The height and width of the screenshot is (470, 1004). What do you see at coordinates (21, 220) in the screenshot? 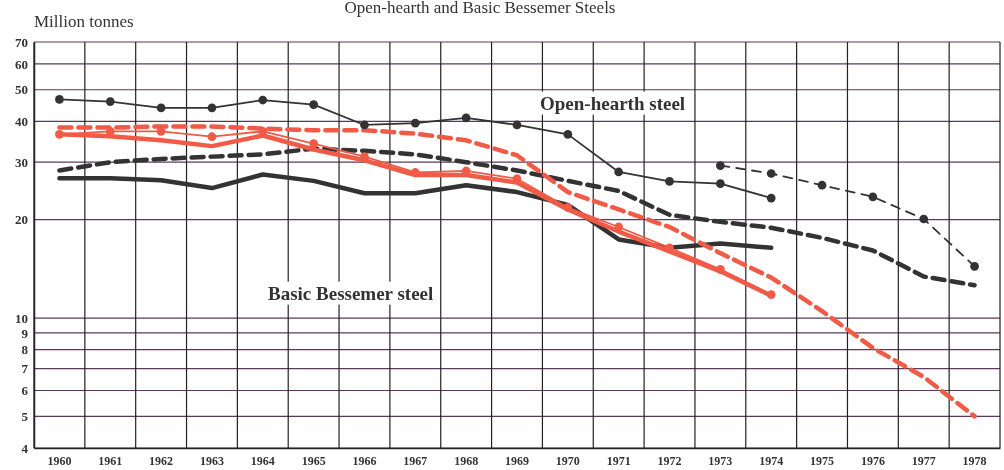
I see `y-tick-label: 20` at bounding box center [21, 220].